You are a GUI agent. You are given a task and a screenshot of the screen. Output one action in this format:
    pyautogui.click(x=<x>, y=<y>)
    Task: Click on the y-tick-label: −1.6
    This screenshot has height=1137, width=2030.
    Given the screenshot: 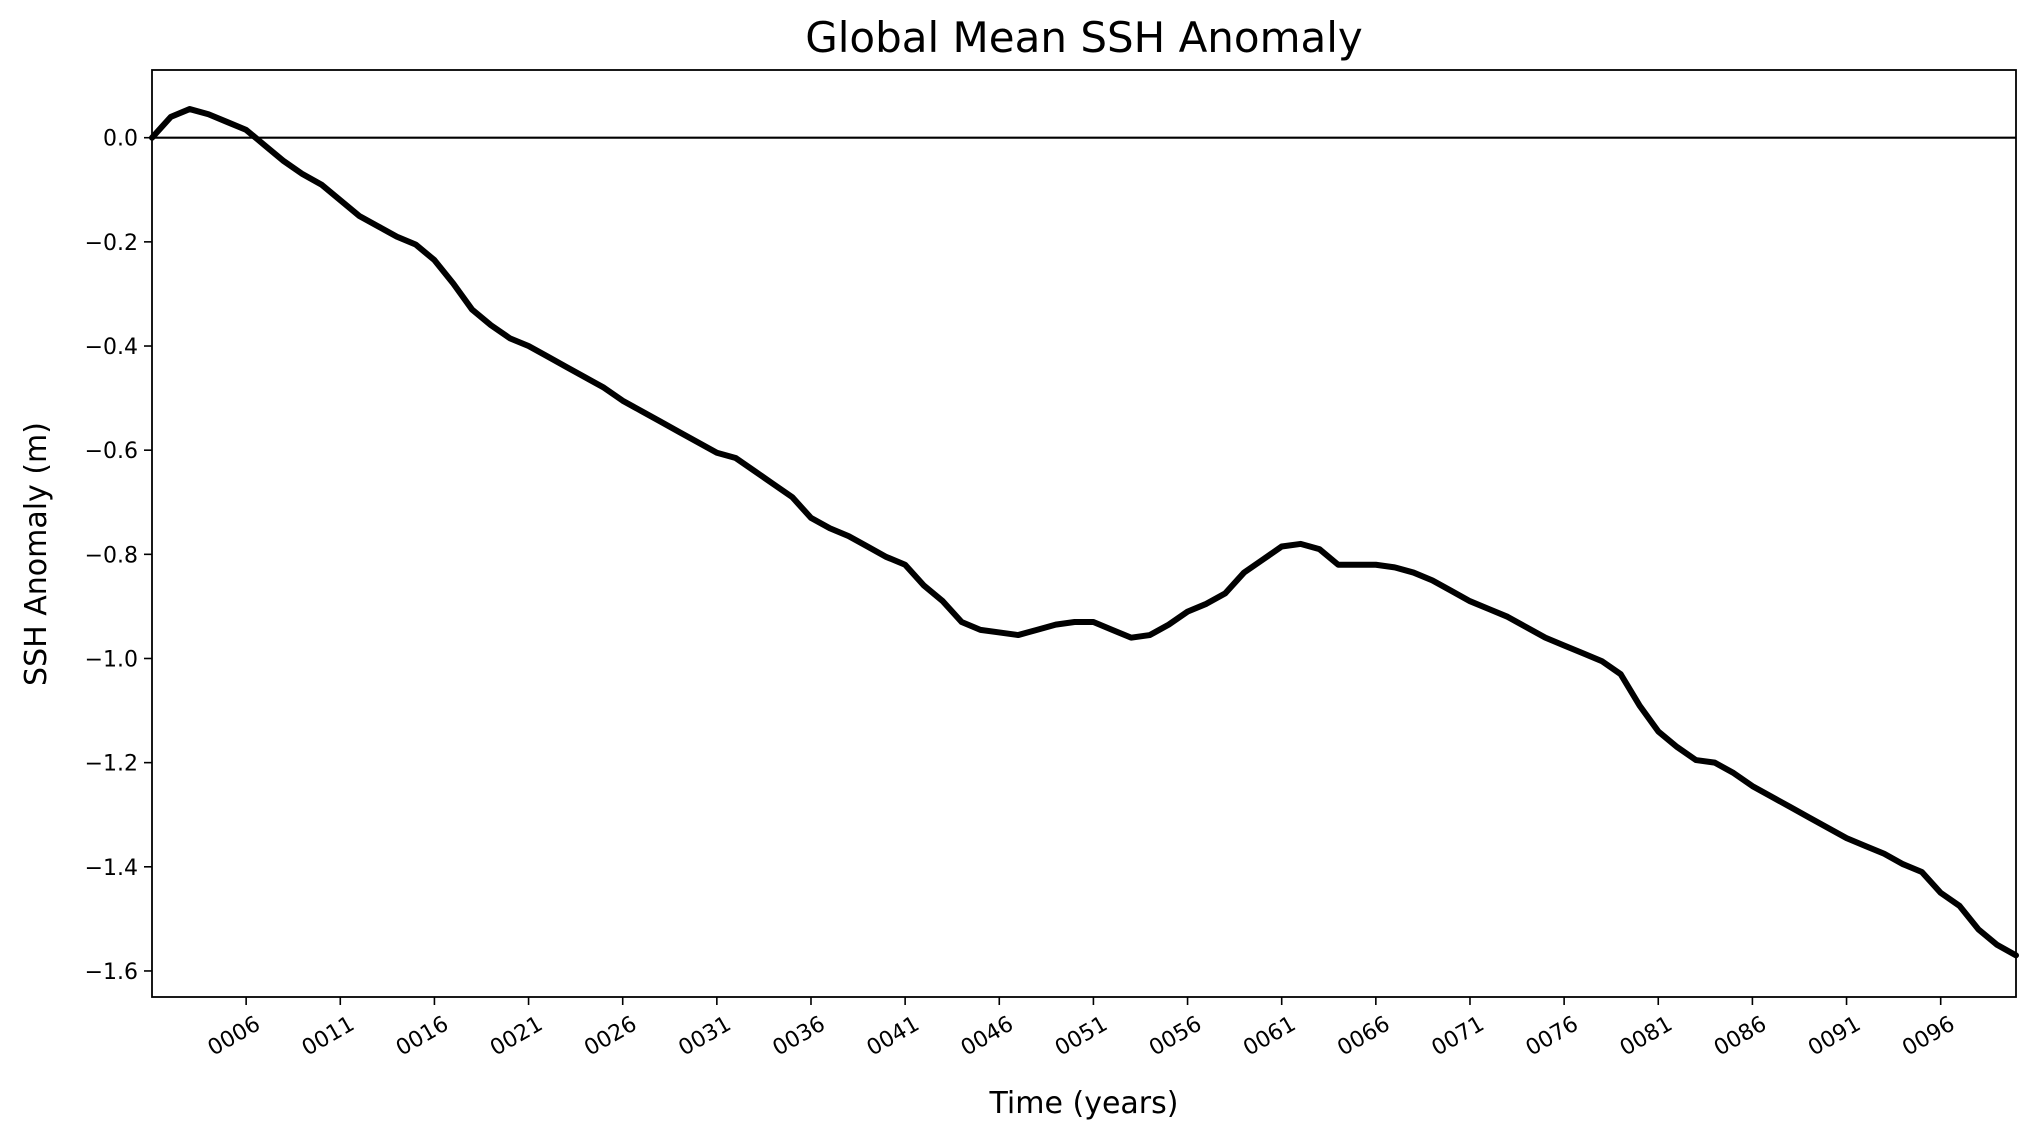 What is the action you would take?
    pyautogui.click(x=111, y=972)
    